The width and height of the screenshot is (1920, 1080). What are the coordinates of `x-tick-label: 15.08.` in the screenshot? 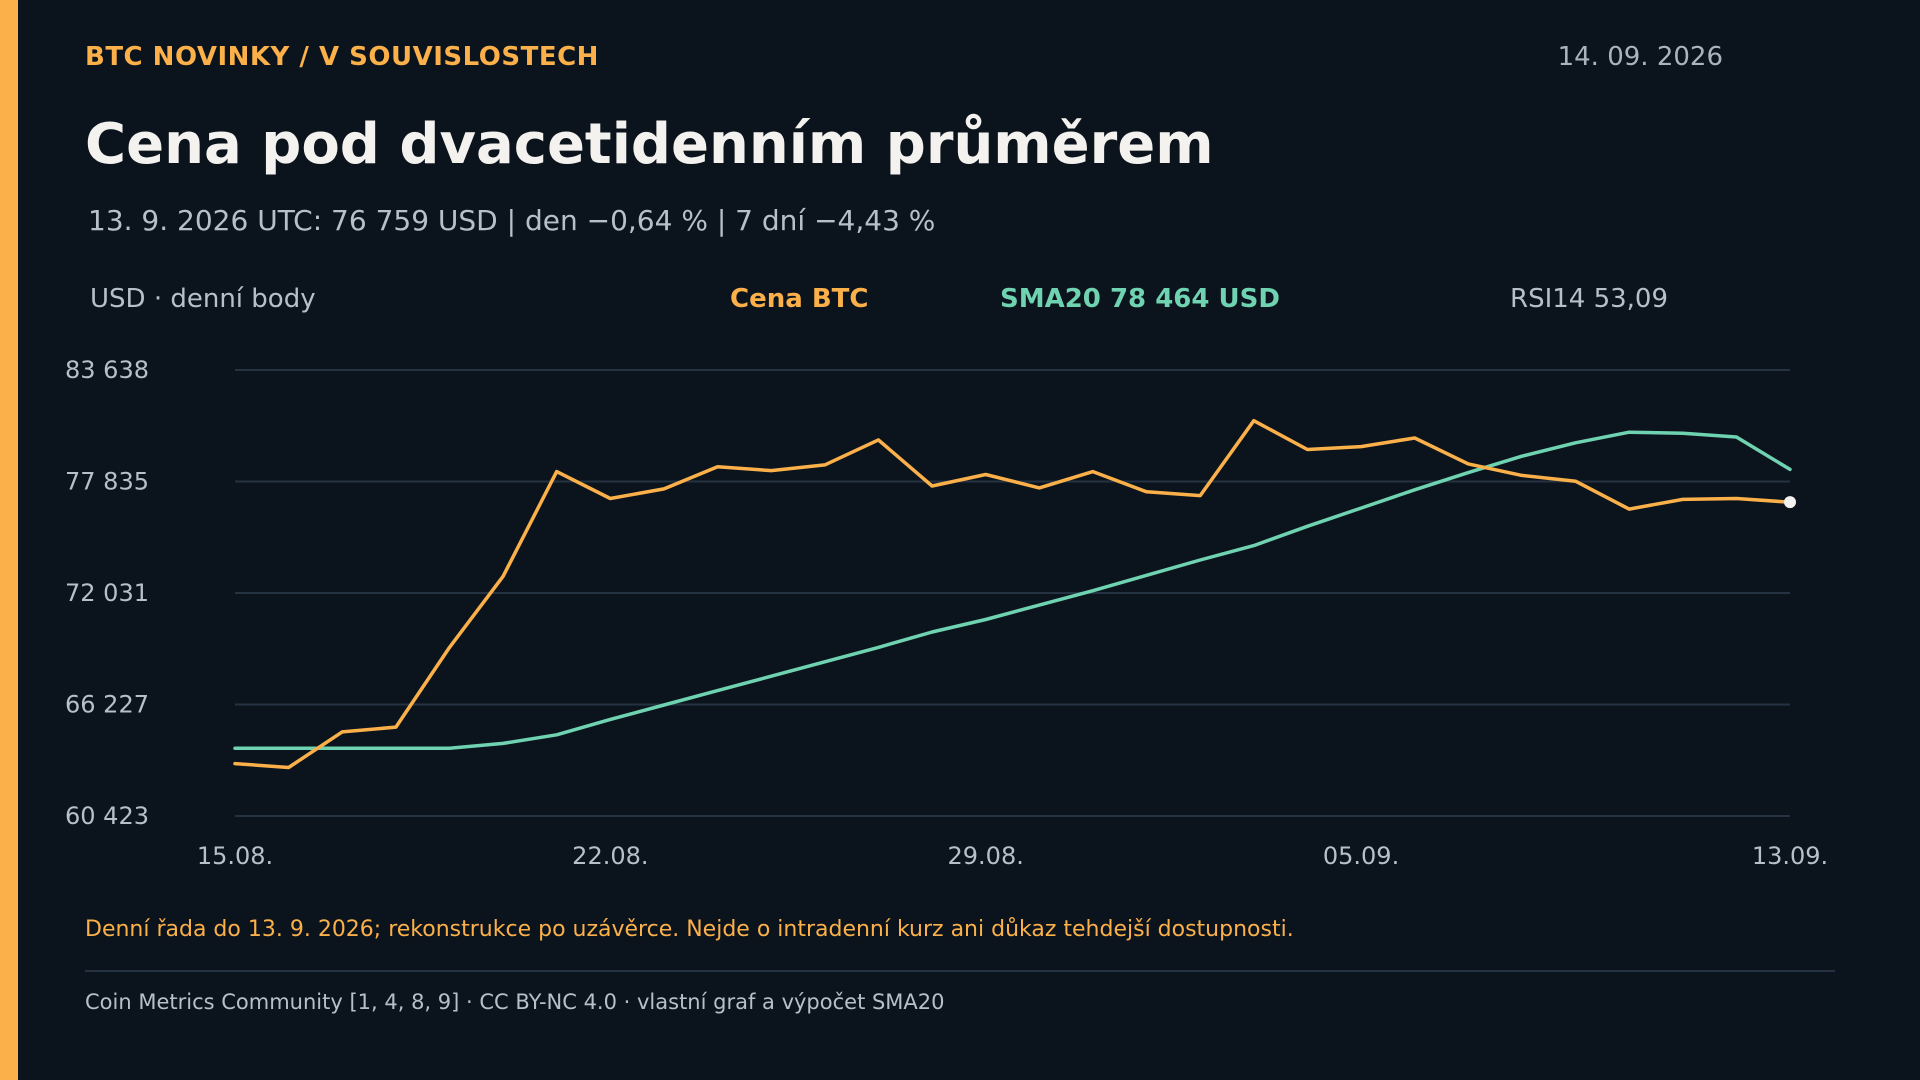 It's located at (235, 856).